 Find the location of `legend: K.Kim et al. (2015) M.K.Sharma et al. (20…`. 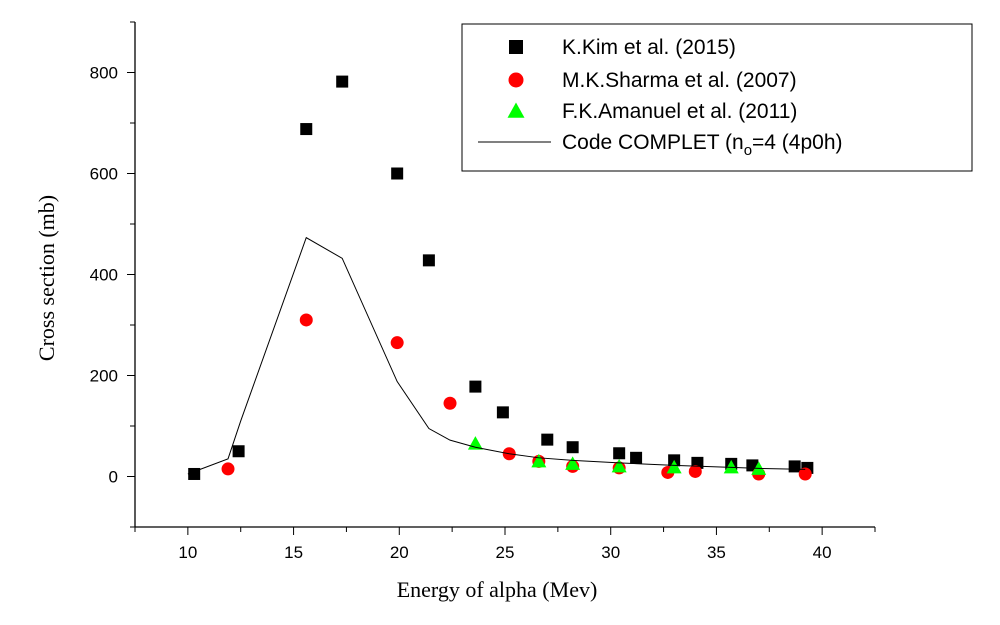

legend: K.Kim et al. (2015) M.K.Sharma et al. (20… is located at coordinates (717, 97).